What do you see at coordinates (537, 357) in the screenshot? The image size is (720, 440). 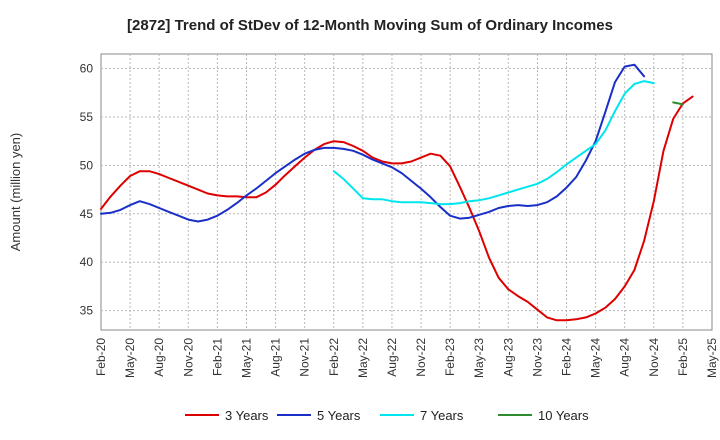 I see `x-tick-label: Nov-23` at bounding box center [537, 357].